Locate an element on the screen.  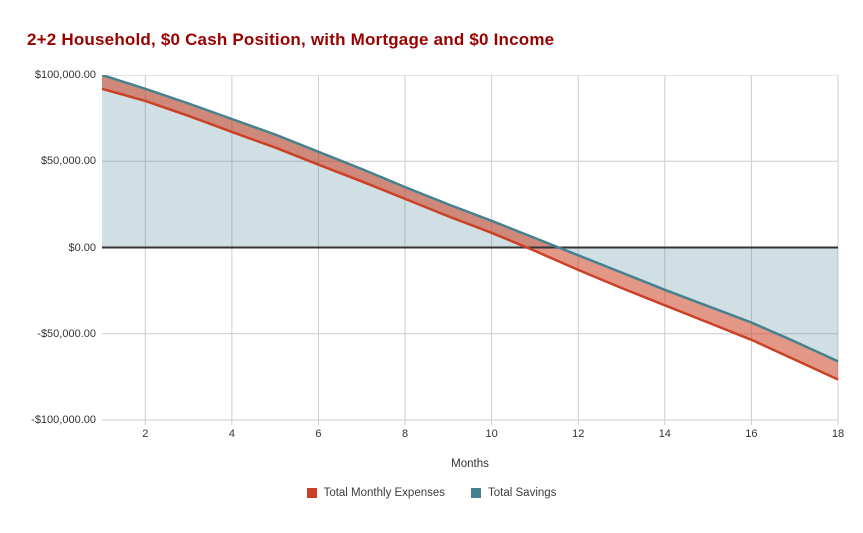
legend-label-expenses: Total Monthly Expenses is located at coordinates (384, 493).